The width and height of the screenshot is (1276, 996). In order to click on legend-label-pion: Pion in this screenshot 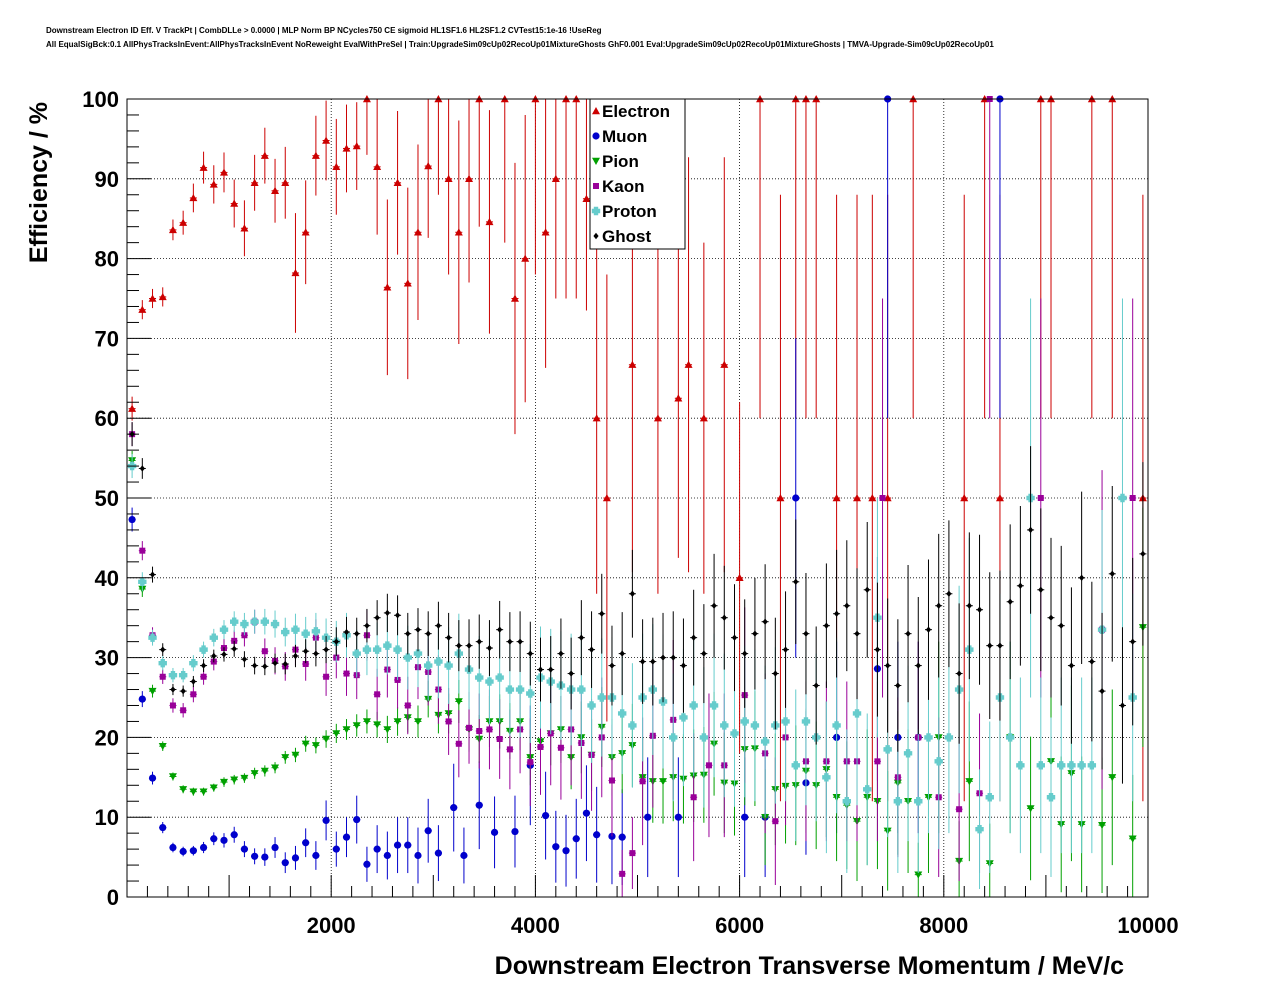, I will do `click(620, 161)`.